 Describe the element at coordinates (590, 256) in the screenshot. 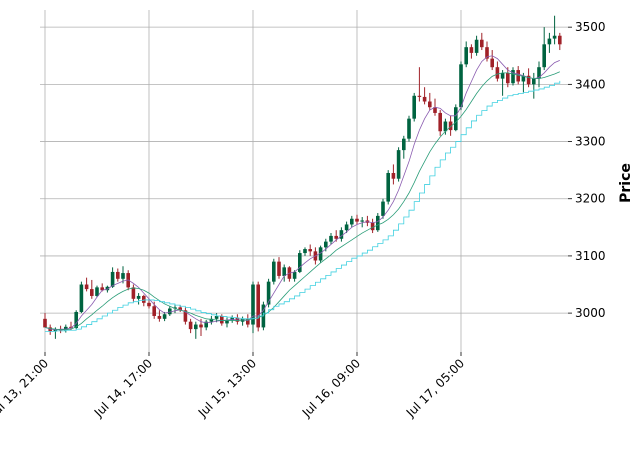

I see `y-tick-label: 3100` at that location.